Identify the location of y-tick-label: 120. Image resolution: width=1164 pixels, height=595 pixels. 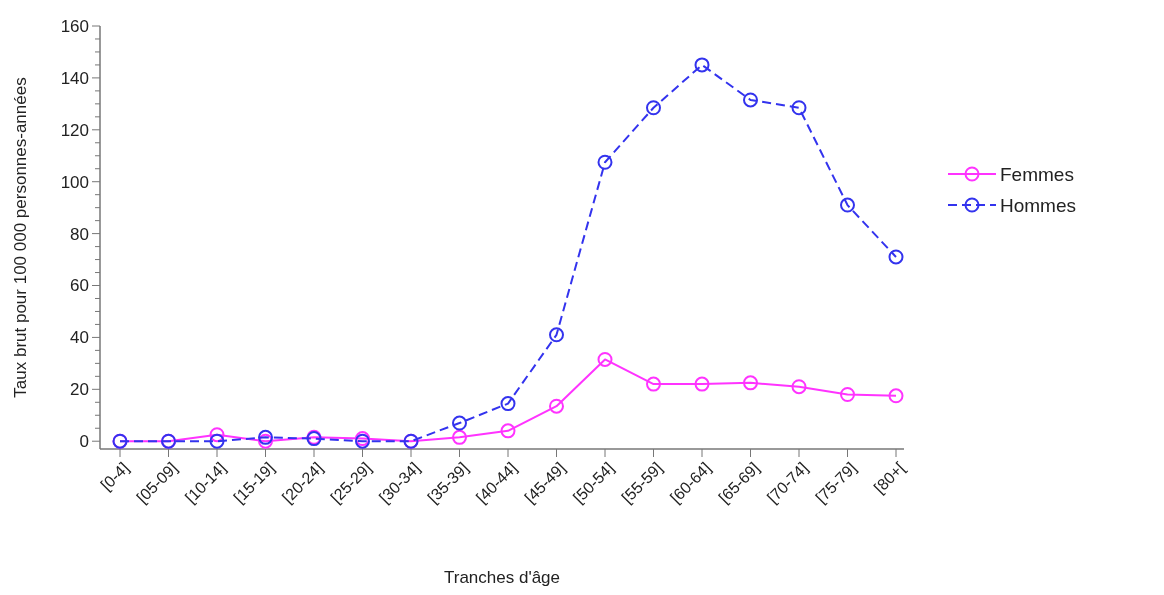
(74, 130).